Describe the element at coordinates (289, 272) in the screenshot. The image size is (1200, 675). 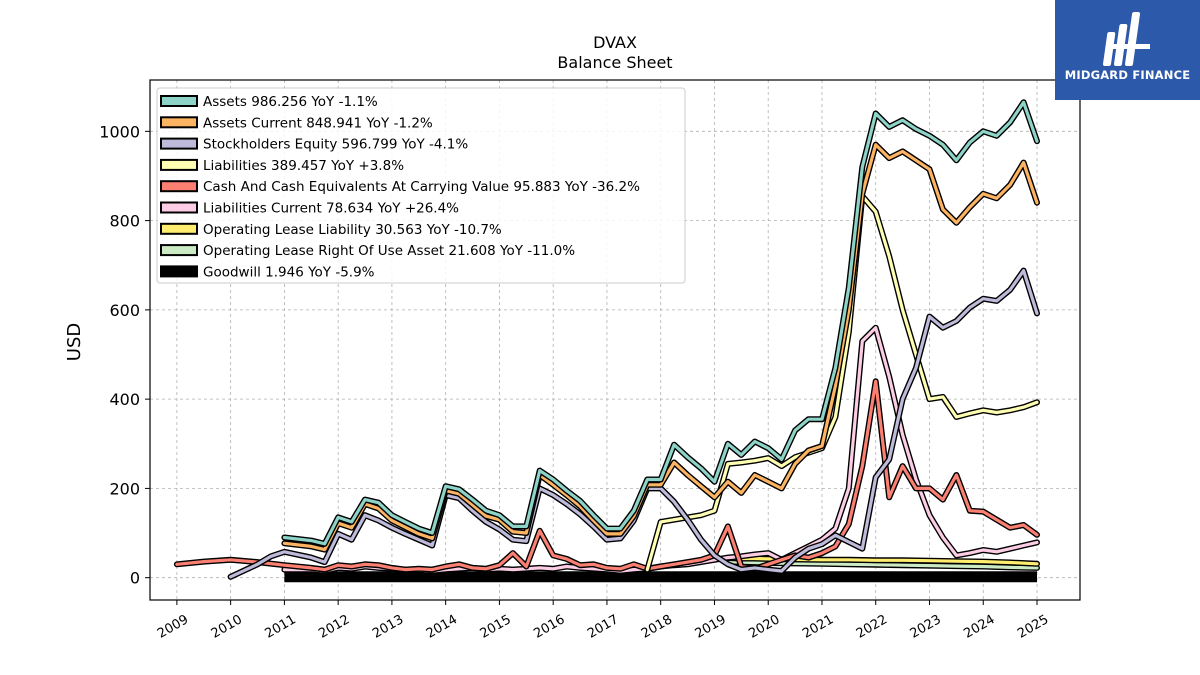
I see `legend-entry: Goodwill 1.946 YoY -5.9%` at that location.